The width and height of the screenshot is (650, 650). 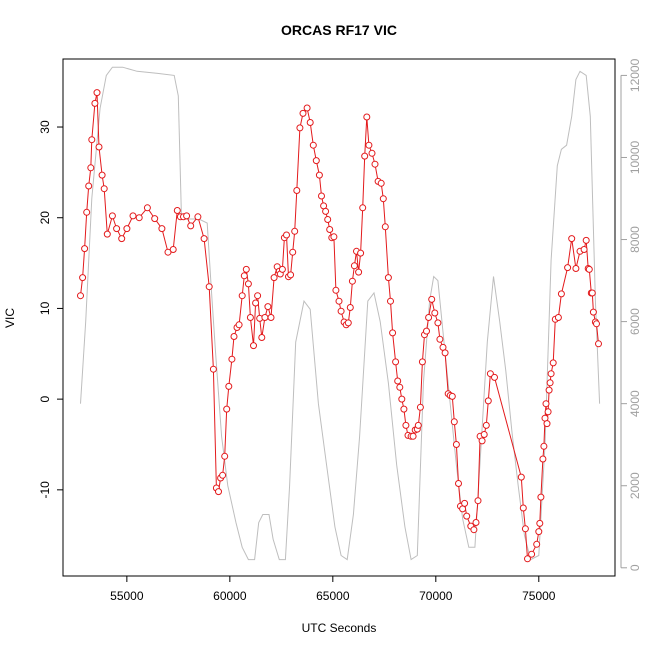 I want to click on x-axis-label: UTC Seconds, so click(x=339, y=628).